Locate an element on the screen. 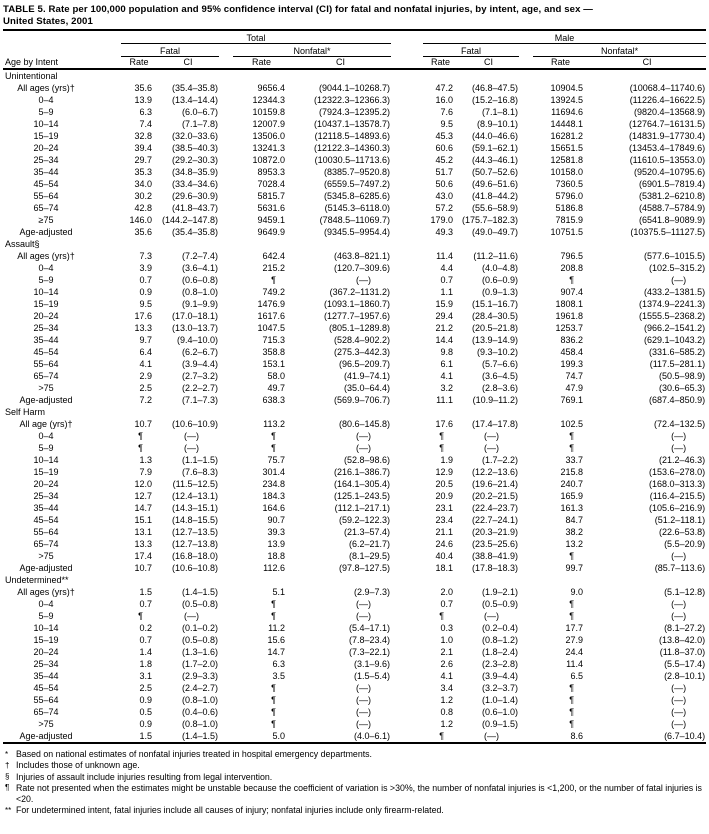 Image resolution: width=709 pixels, height=834 pixels. row-label: 65–74 is located at coordinates (46, 712).